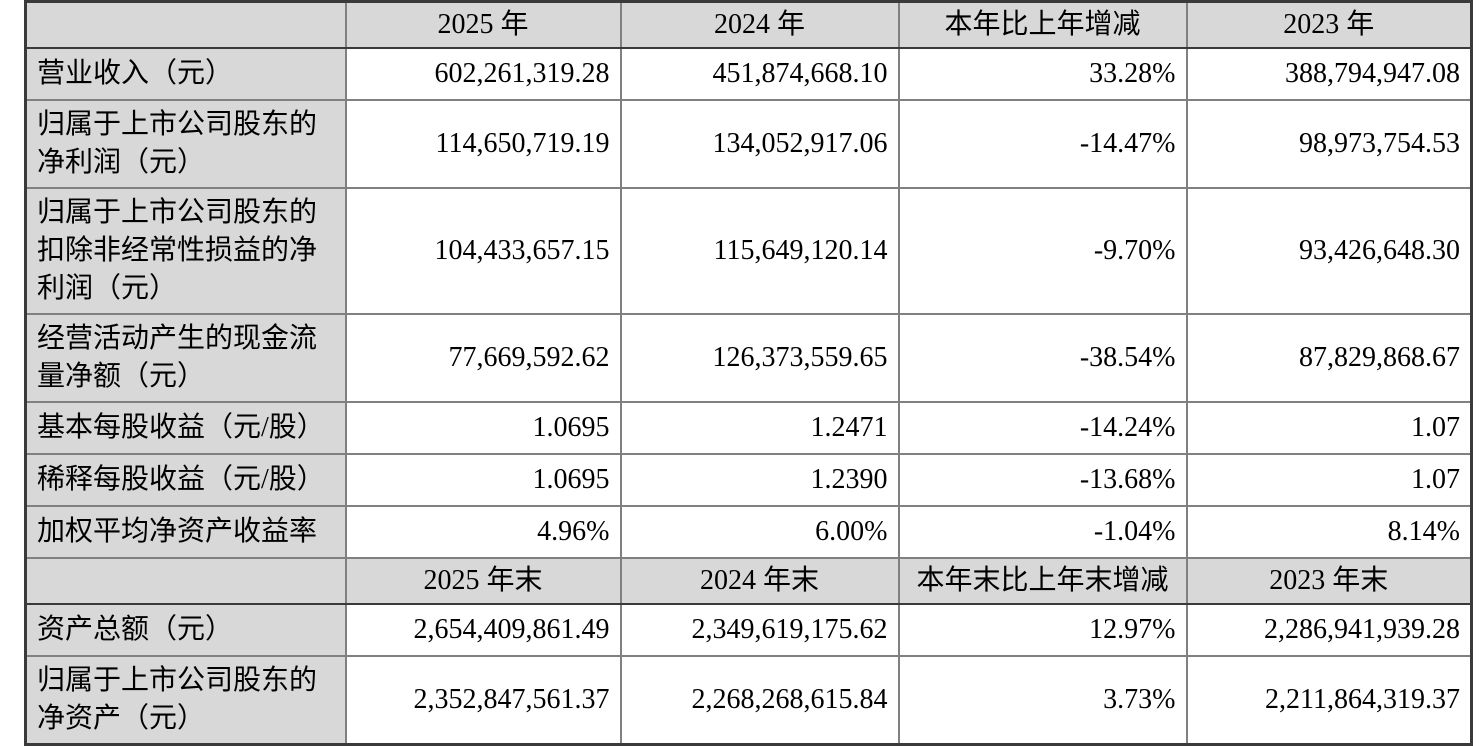  Describe the element at coordinates (1042, 532) in the screenshot. I see `cell-value: -1.04%` at that location.